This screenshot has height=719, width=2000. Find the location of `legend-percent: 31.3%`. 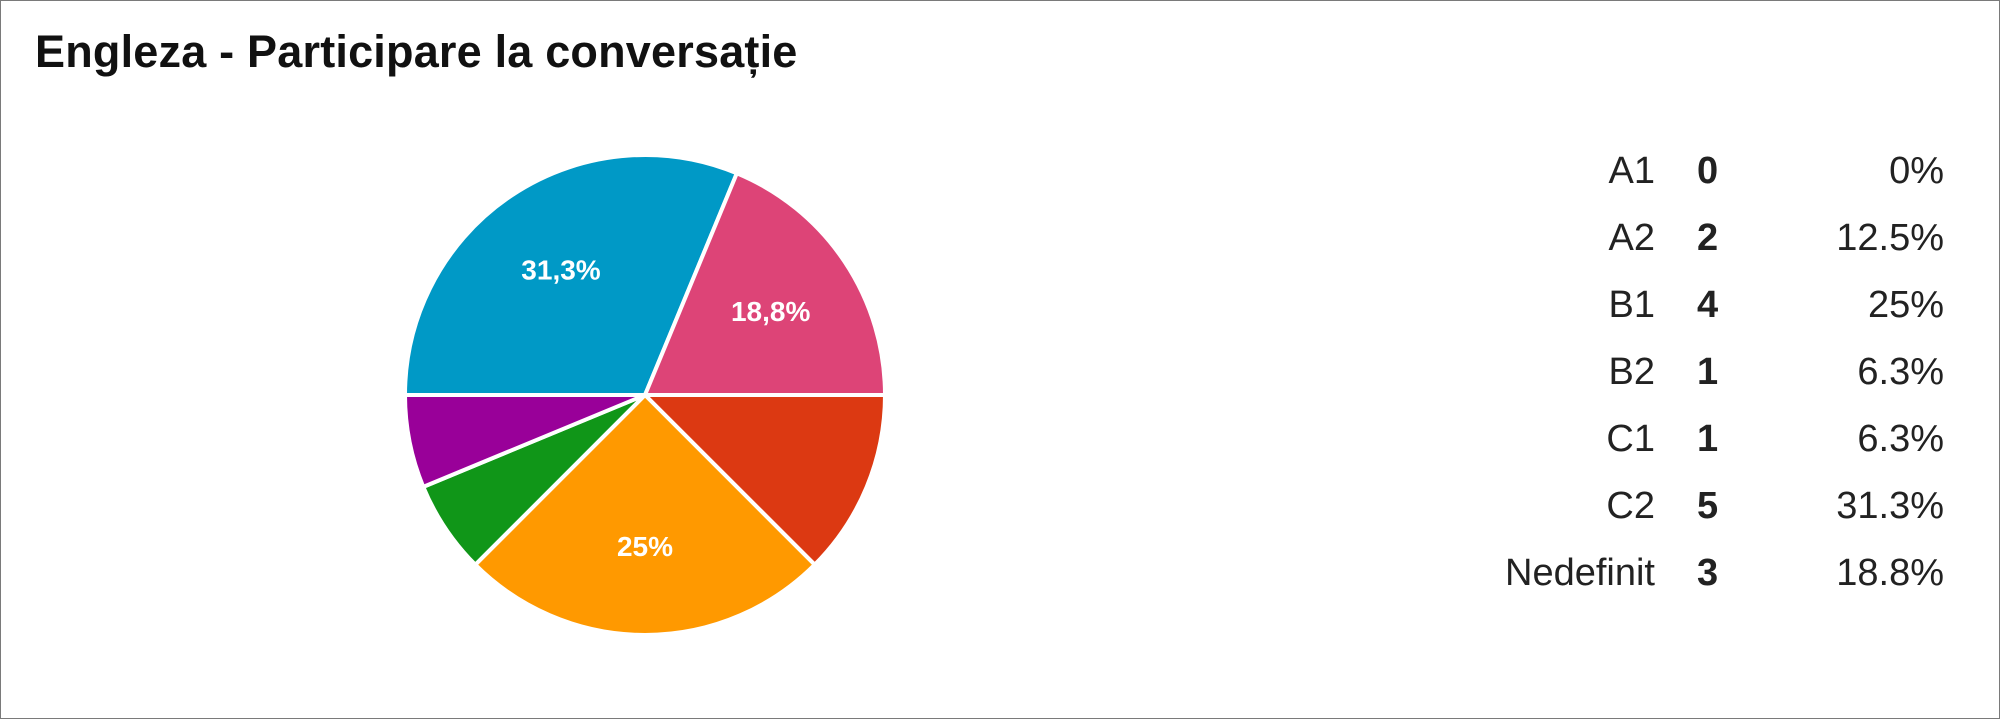

legend-percent: 31.3% is located at coordinates (1890, 506).